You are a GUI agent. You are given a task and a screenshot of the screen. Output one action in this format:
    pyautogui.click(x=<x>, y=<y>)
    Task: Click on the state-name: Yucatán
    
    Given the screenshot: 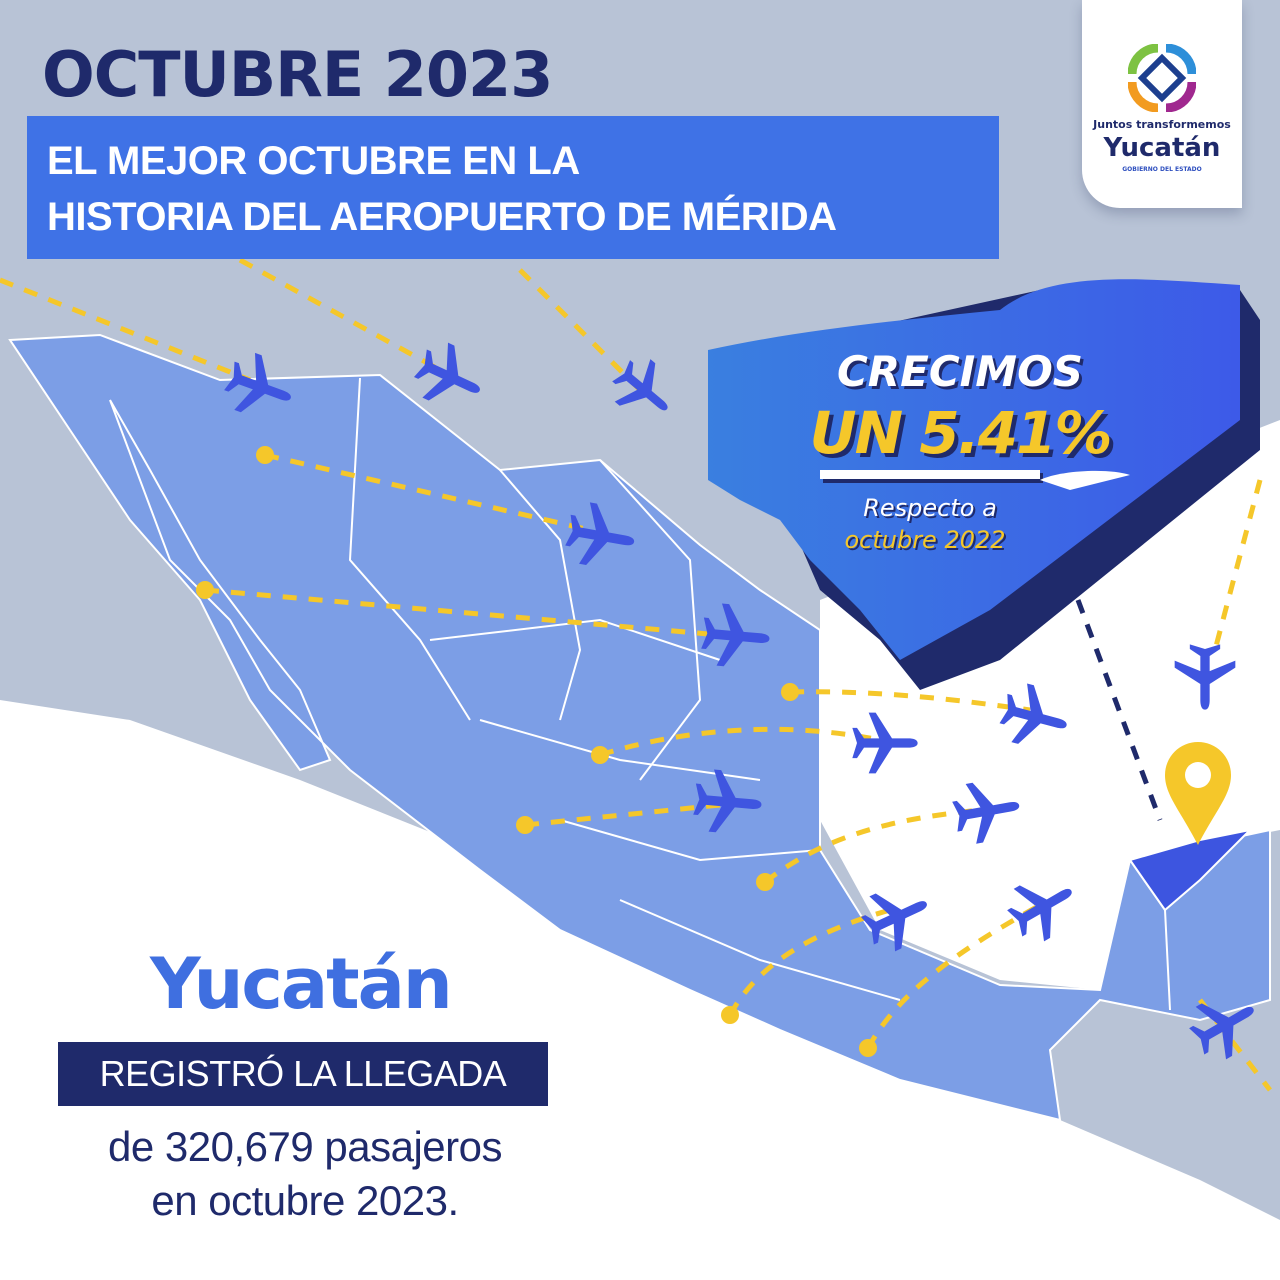 What is the action you would take?
    pyautogui.click(x=301, y=984)
    